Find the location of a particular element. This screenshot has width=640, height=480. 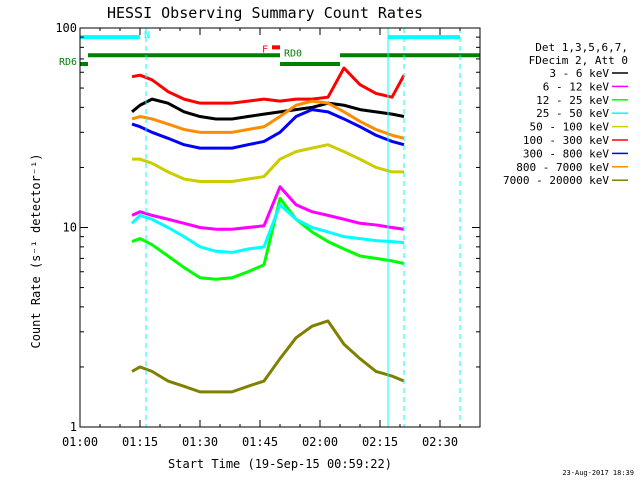

x-tick-label: 01:45 is located at coordinates (260, 442).